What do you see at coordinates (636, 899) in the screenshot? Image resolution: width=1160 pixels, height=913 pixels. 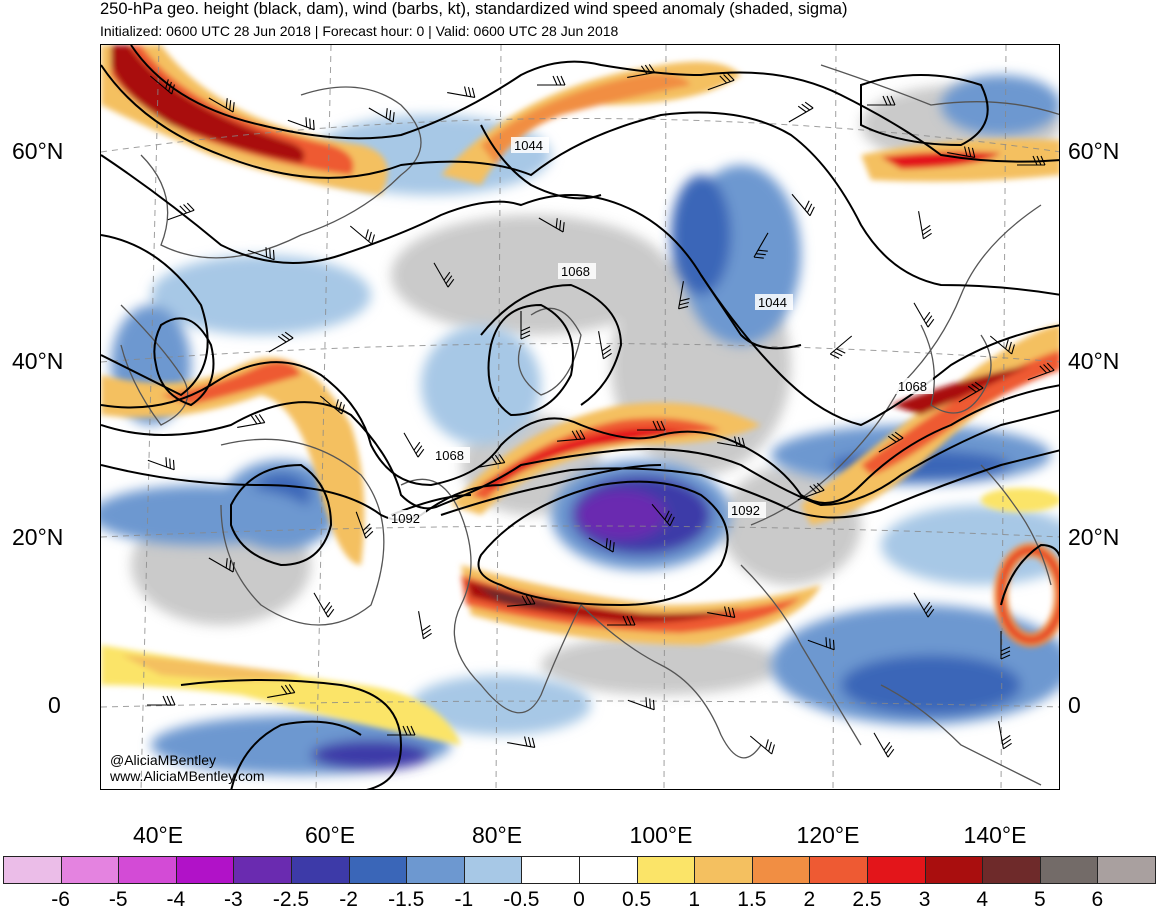 I see `colorbar-tick-label: 0.5` at bounding box center [636, 899].